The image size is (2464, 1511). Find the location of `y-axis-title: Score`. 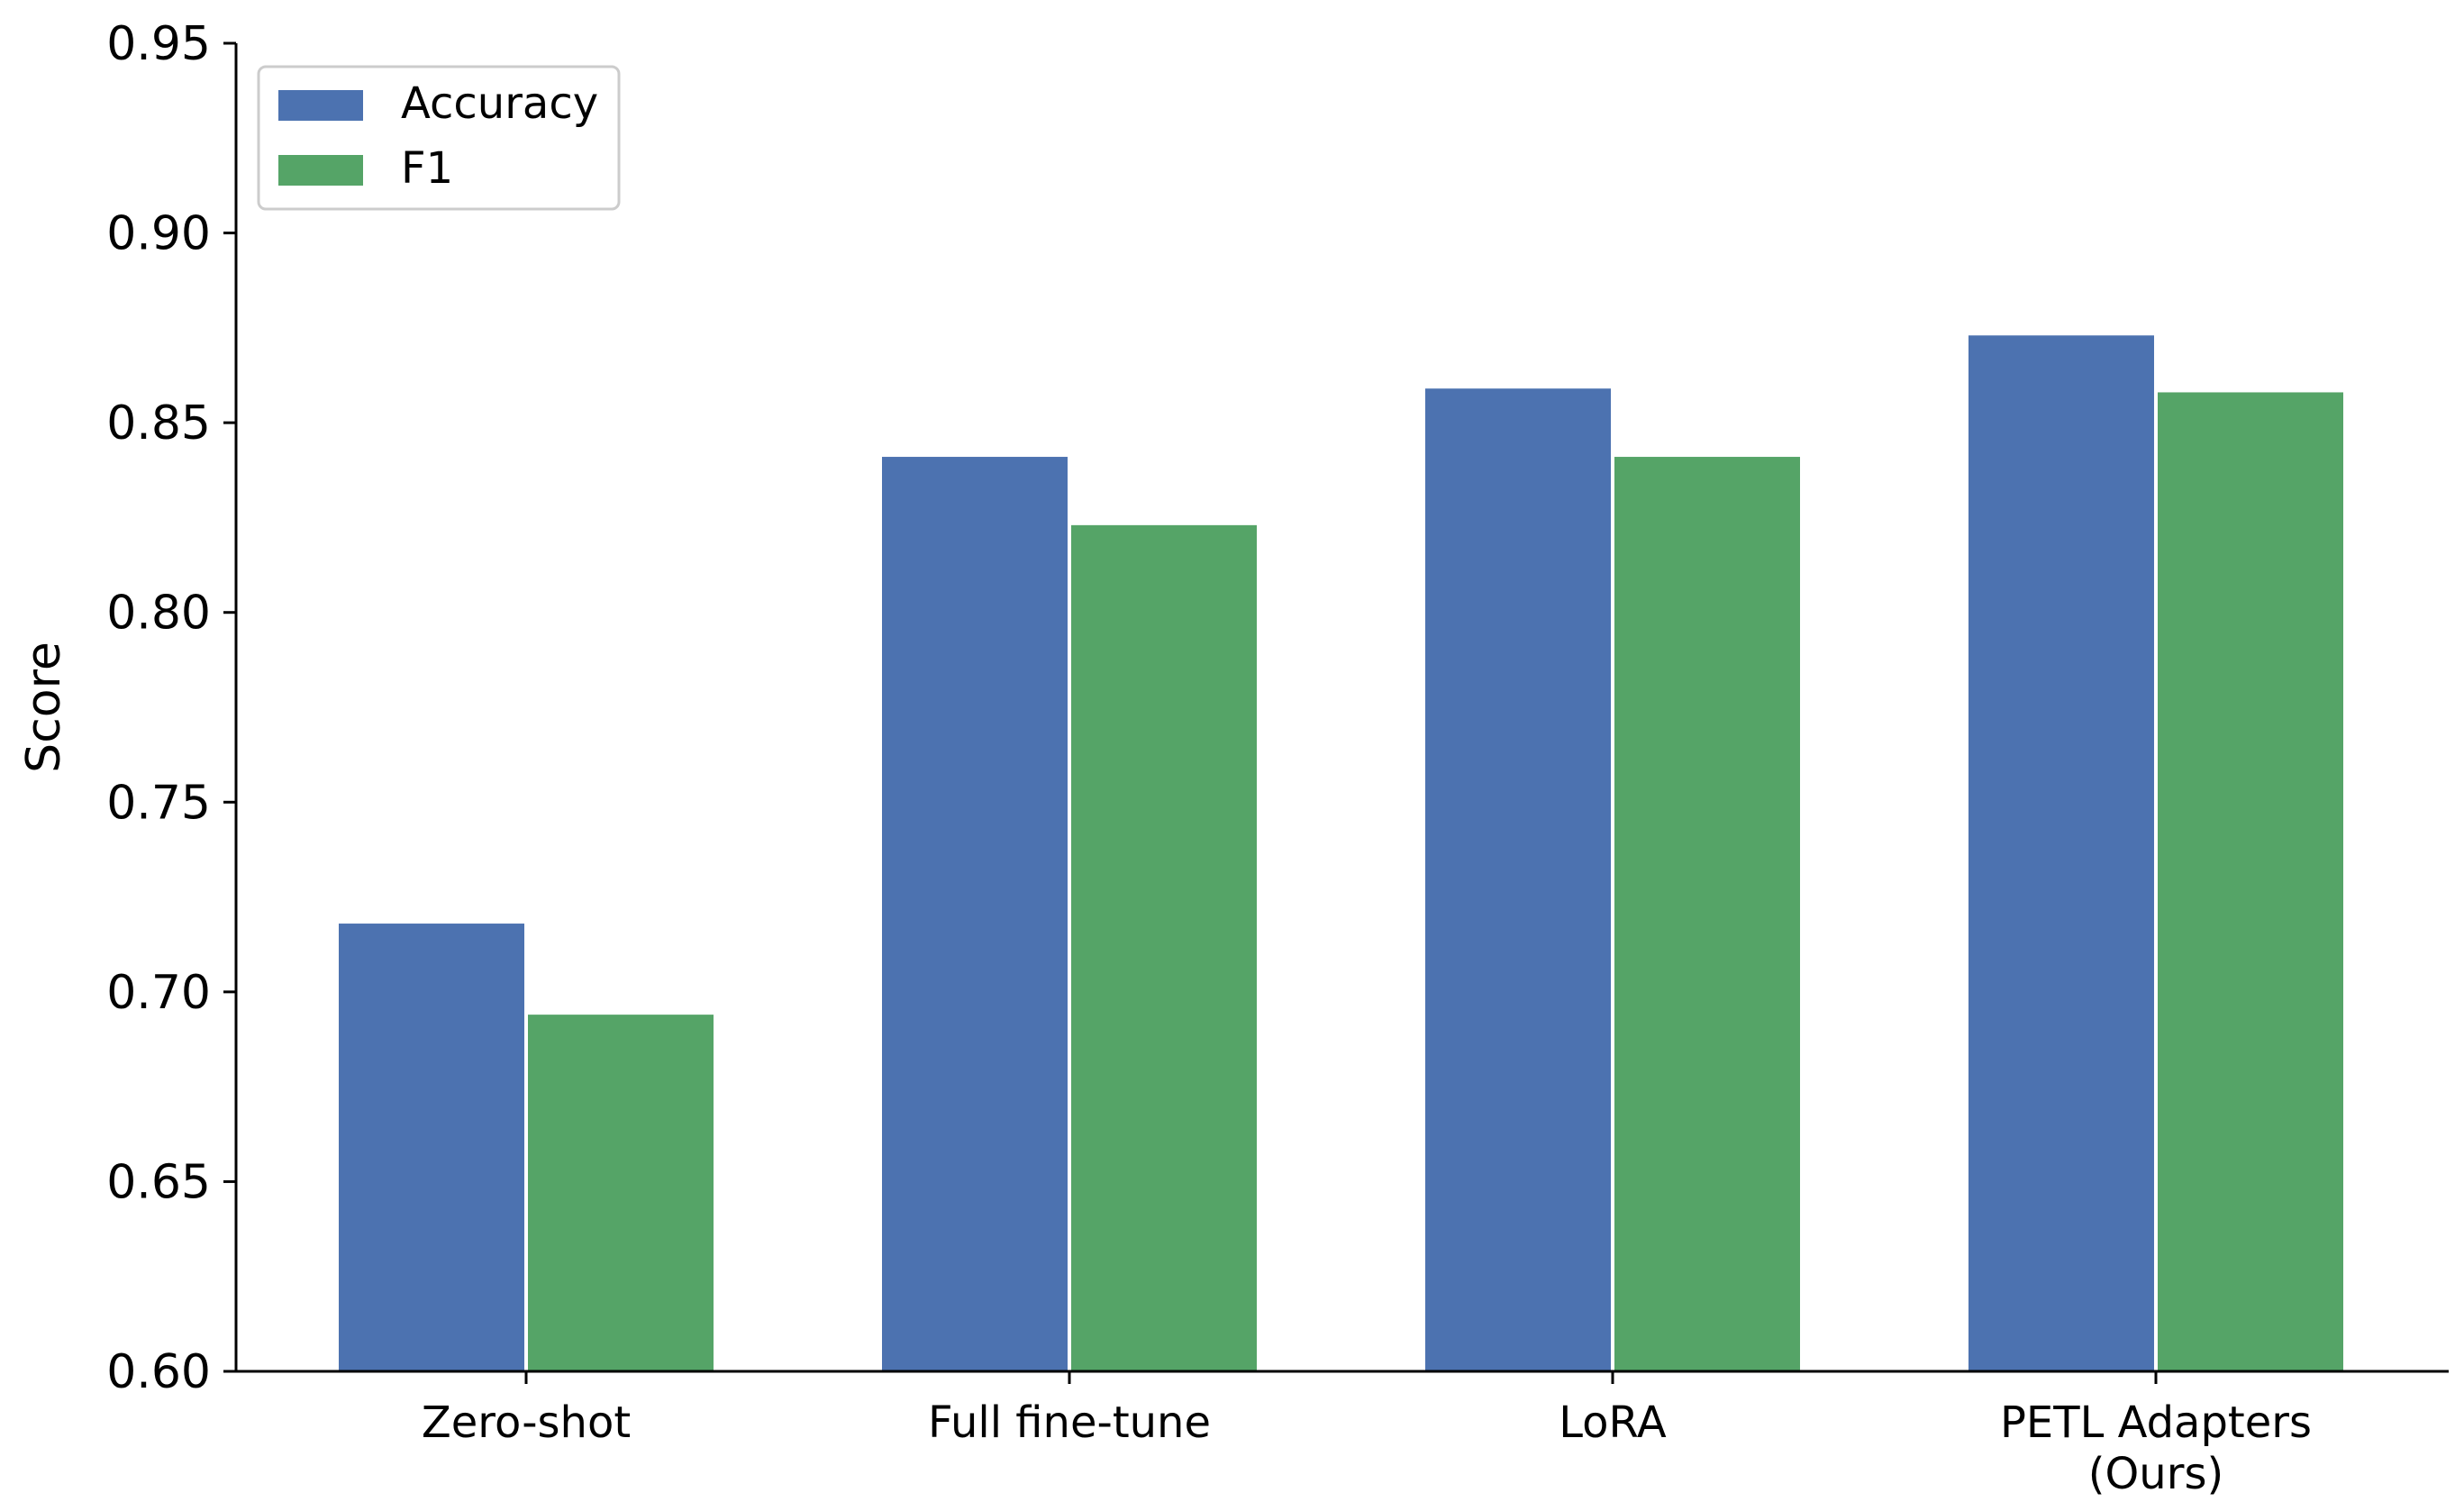

y-axis-title: Score is located at coordinates (44, 707).